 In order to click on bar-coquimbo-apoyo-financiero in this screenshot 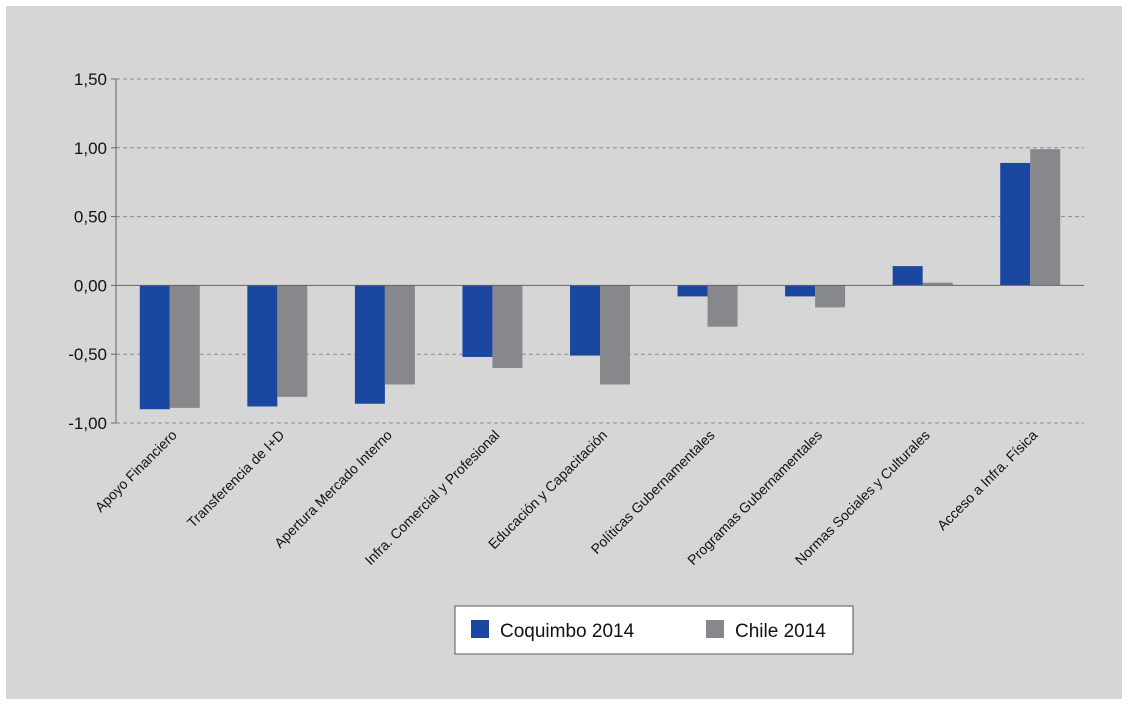, I will do `click(154, 347)`.